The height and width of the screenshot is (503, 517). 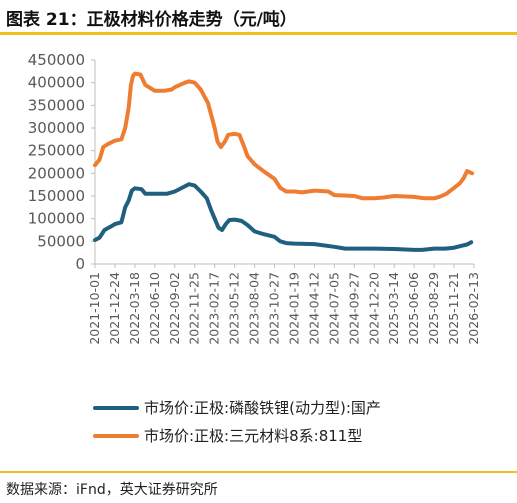 I want to click on x-tick-label: 2024-12-20, so click(x=373, y=308).